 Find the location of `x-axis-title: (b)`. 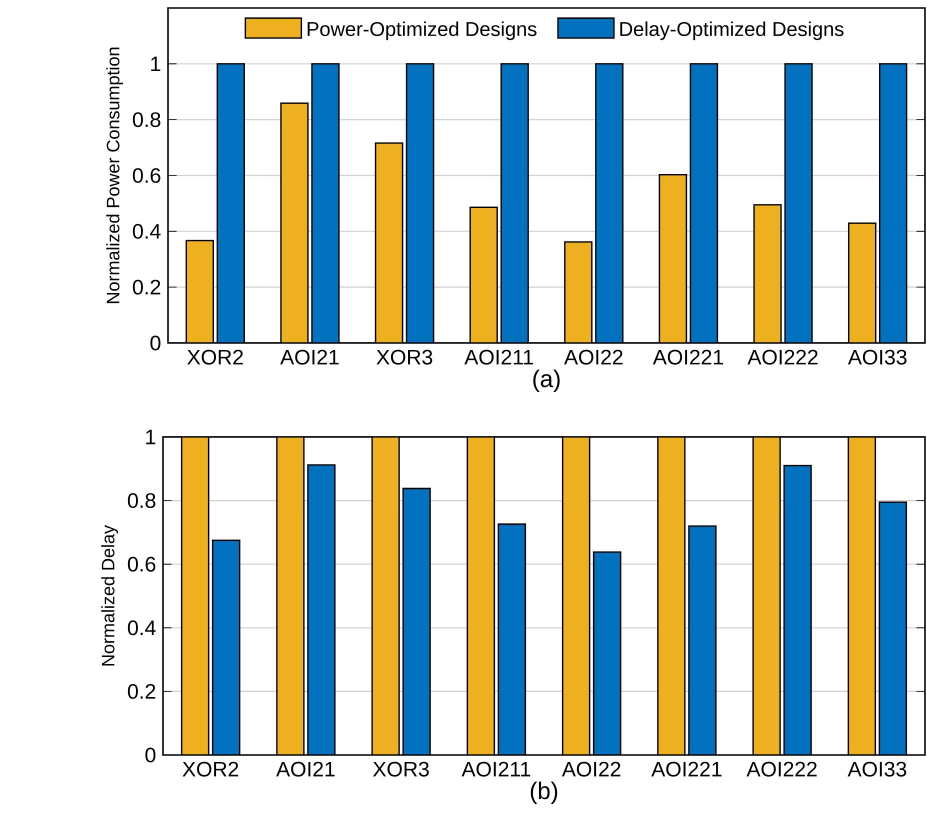

x-axis-title: (b) is located at coordinates (544, 793).